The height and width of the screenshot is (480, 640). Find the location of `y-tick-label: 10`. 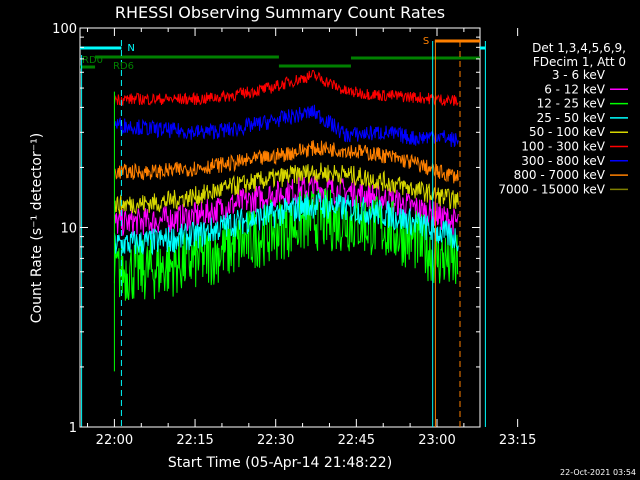

y-tick-label: 10 is located at coordinates (68, 229).